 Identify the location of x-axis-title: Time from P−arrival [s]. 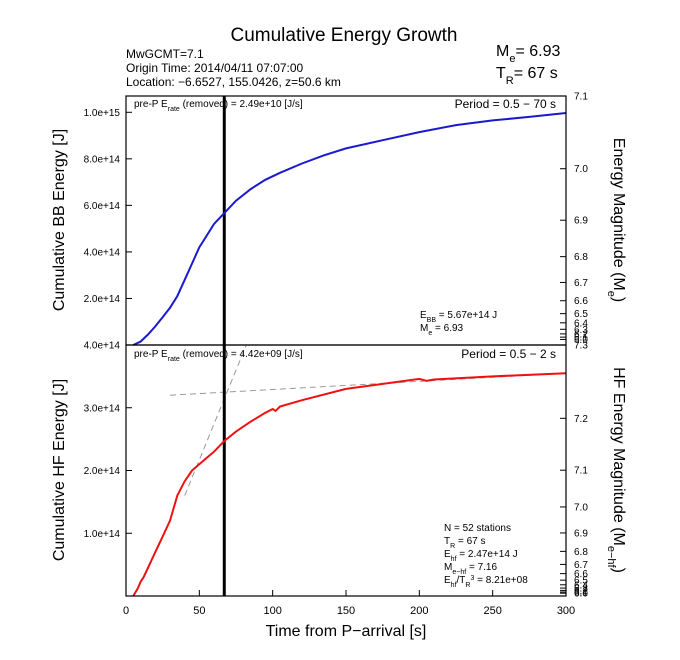
(346, 631).